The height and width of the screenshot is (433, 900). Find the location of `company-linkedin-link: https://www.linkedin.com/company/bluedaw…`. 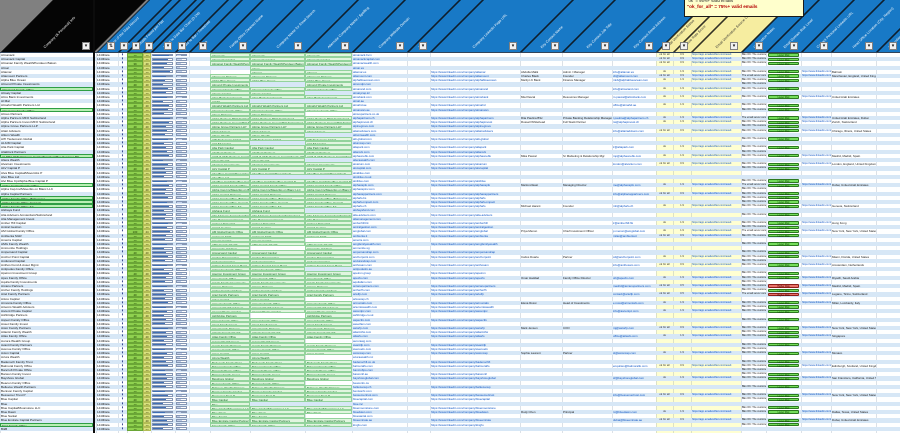

company-linkedin-link: https://www.linkedin.com/company/bluedaw… is located at coordinates (460, 412).